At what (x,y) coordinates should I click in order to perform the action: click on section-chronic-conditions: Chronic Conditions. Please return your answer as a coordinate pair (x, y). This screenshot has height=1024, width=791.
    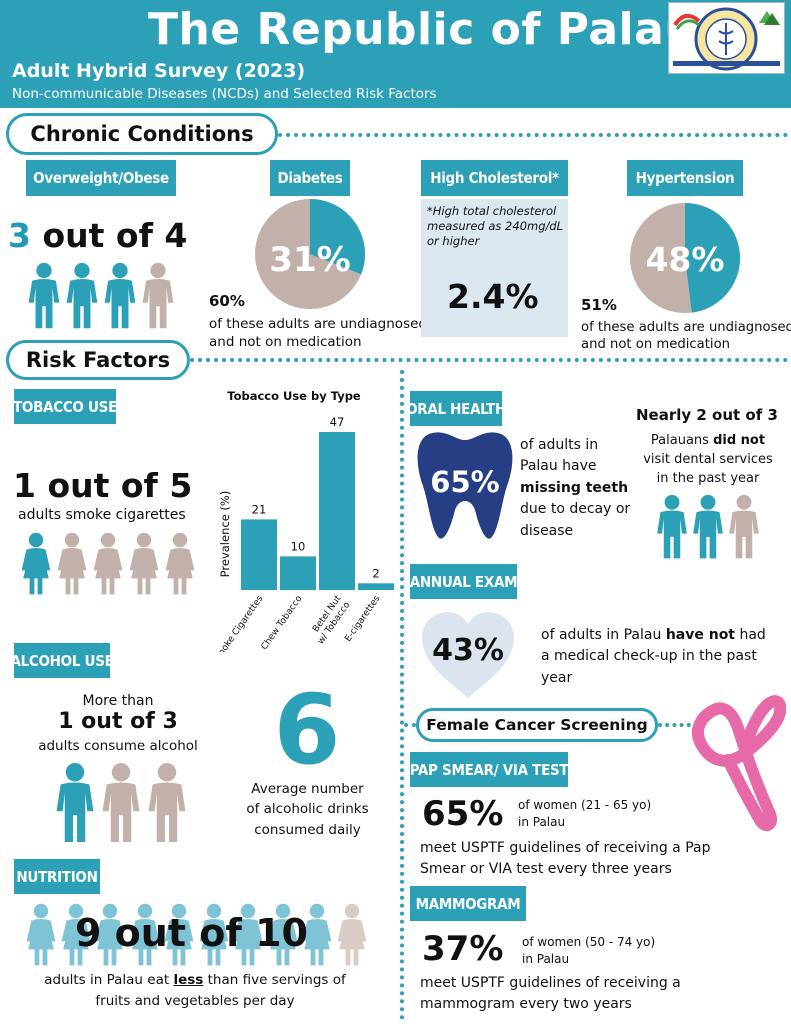
    Looking at the image, I should click on (142, 134).